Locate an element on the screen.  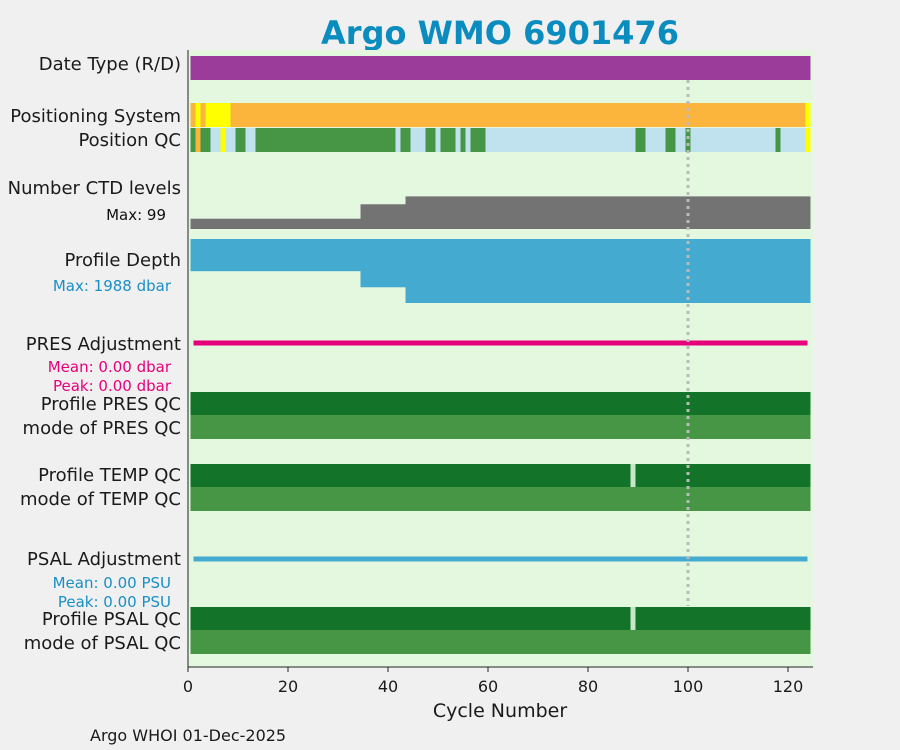
row-label-ctd-levels: Number CTD levels is located at coordinates (94, 188).